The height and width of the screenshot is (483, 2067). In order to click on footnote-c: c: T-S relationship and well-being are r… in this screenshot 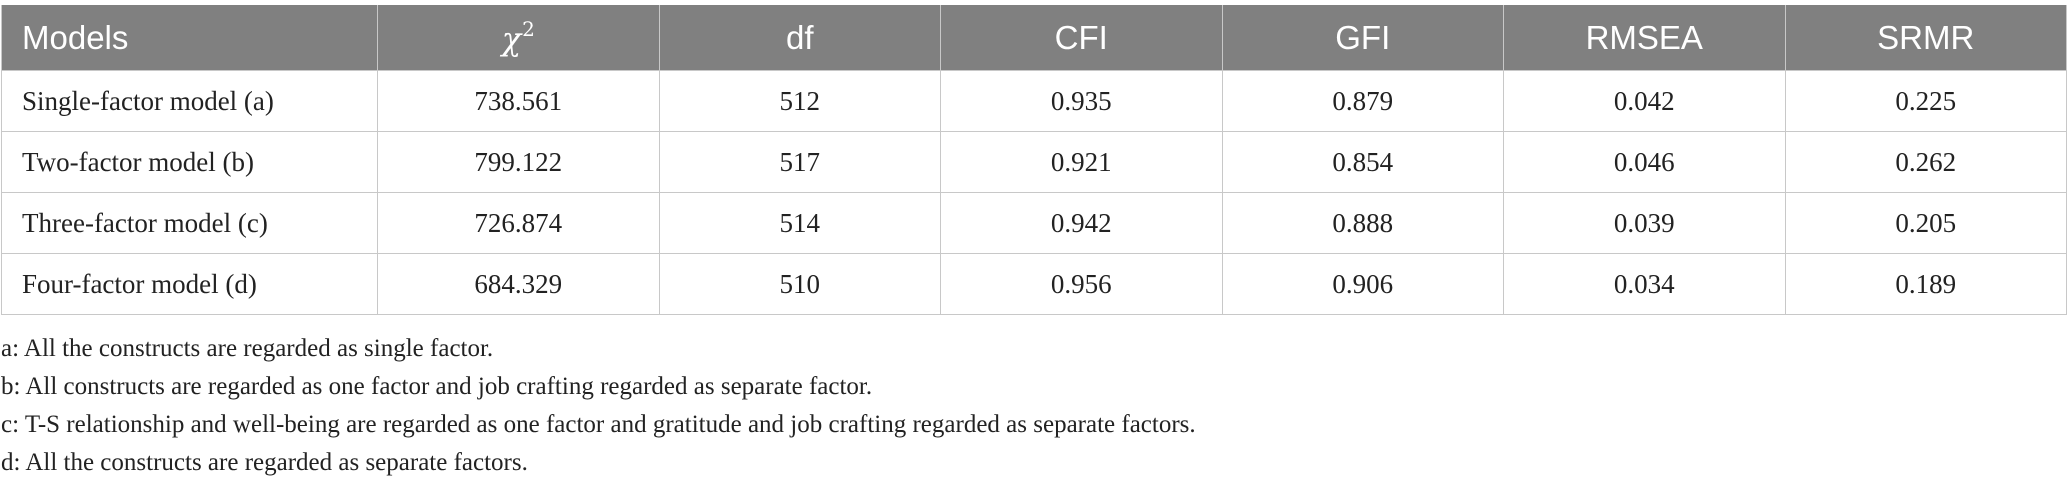, I will do `click(598, 424)`.